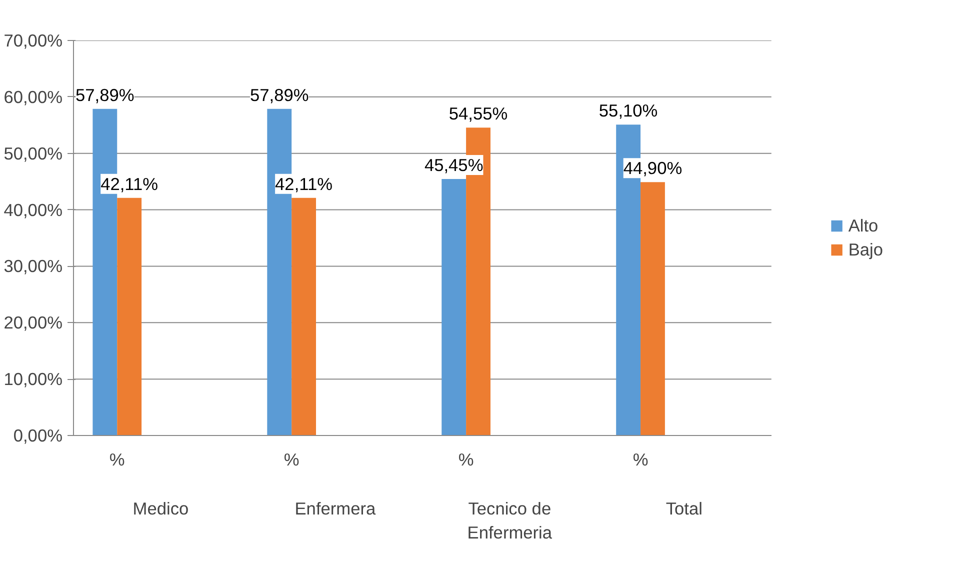 The image size is (956, 582). Describe the element at coordinates (454, 165) in the screenshot. I see `data-label: 45,45%` at that location.